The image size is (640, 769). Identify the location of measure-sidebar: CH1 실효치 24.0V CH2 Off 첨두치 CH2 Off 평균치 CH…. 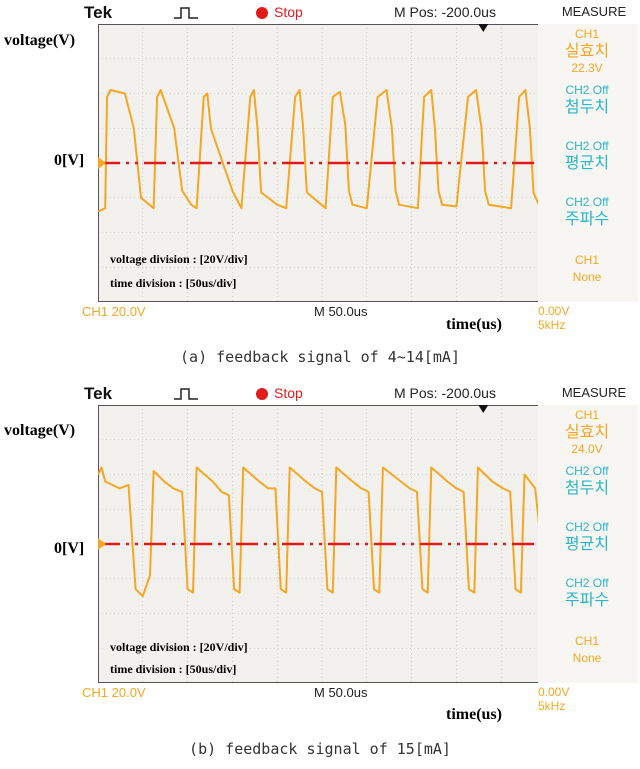
(588, 544).